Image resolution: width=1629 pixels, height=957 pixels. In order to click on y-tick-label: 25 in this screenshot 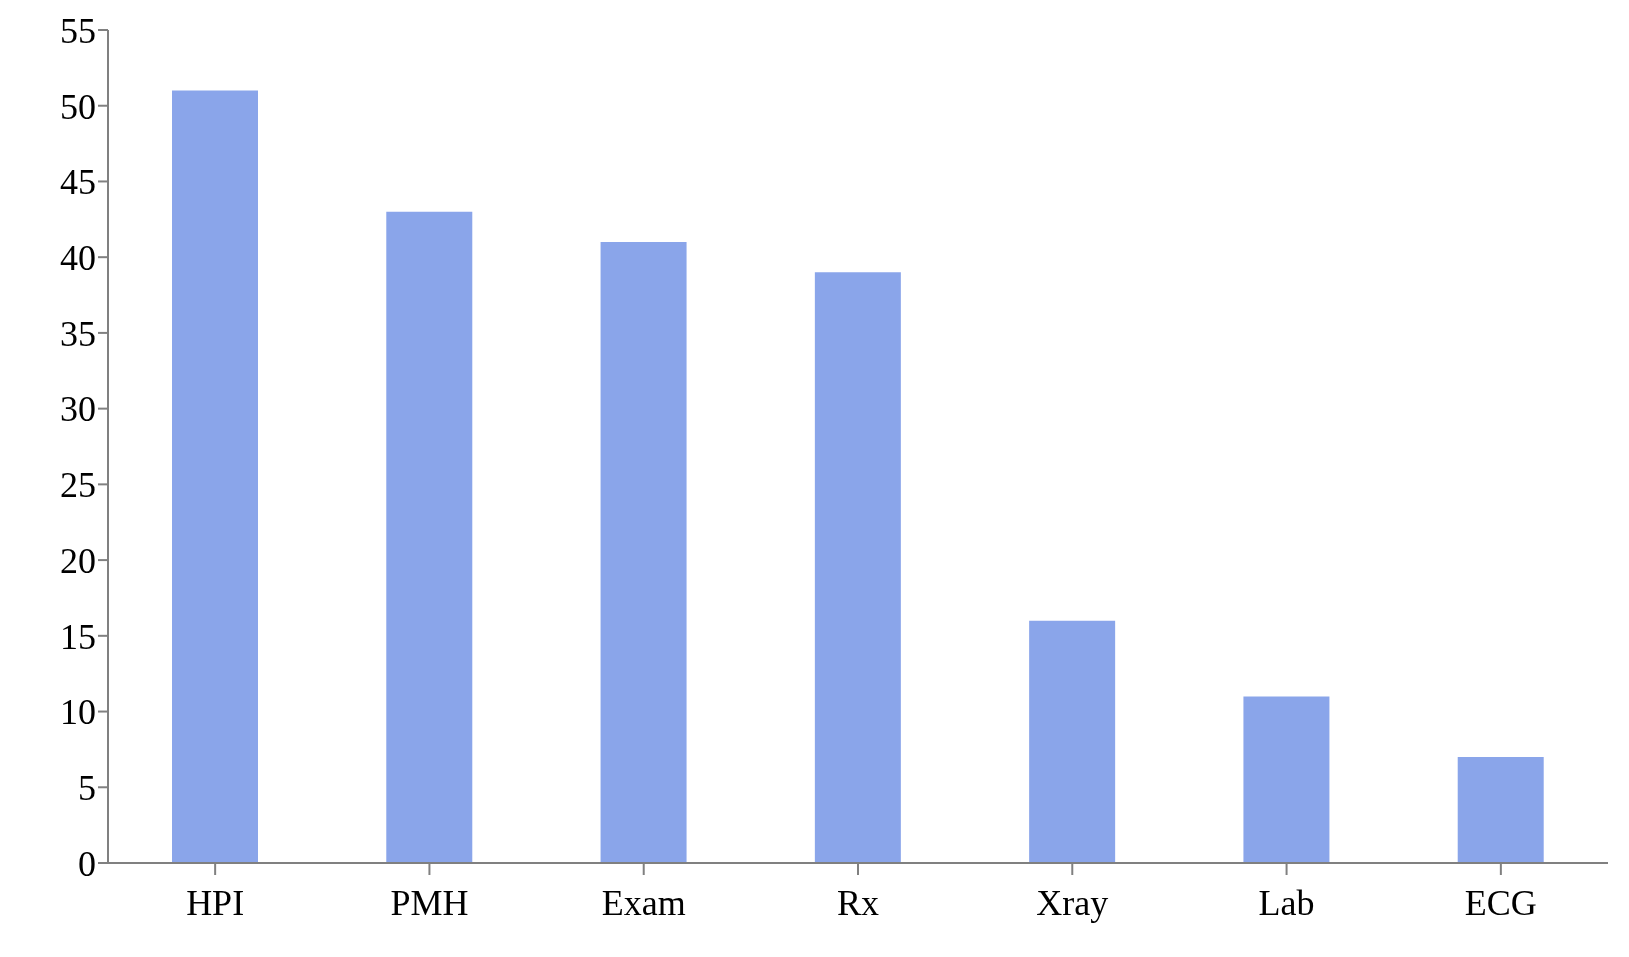, I will do `click(78, 485)`.